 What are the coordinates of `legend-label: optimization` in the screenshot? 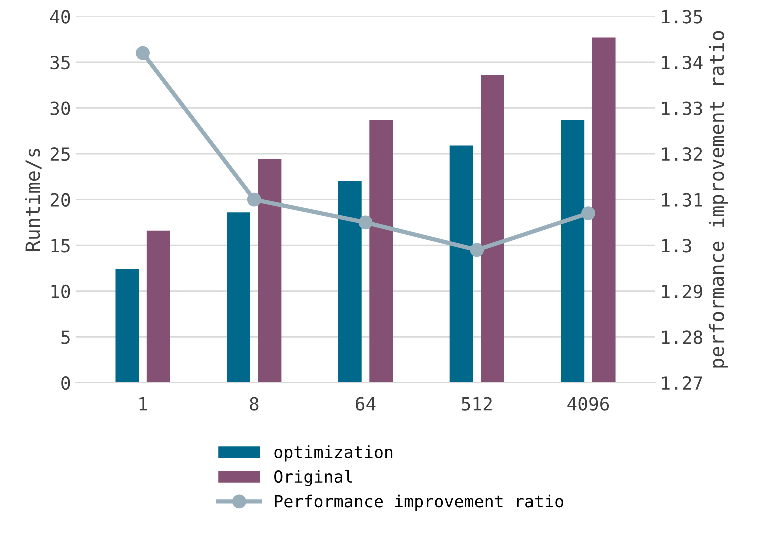 It's located at (333, 454).